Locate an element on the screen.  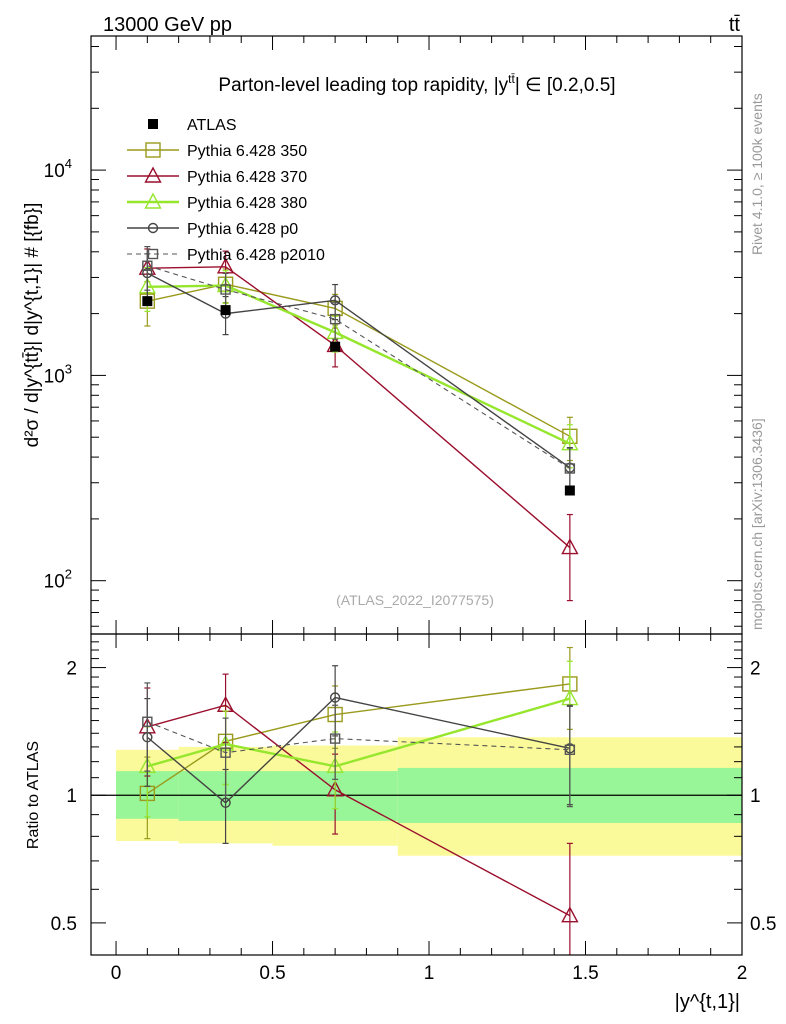
rivet-version-label: Rivet 4.1.0, ≥ 100k events is located at coordinates (757, 174).